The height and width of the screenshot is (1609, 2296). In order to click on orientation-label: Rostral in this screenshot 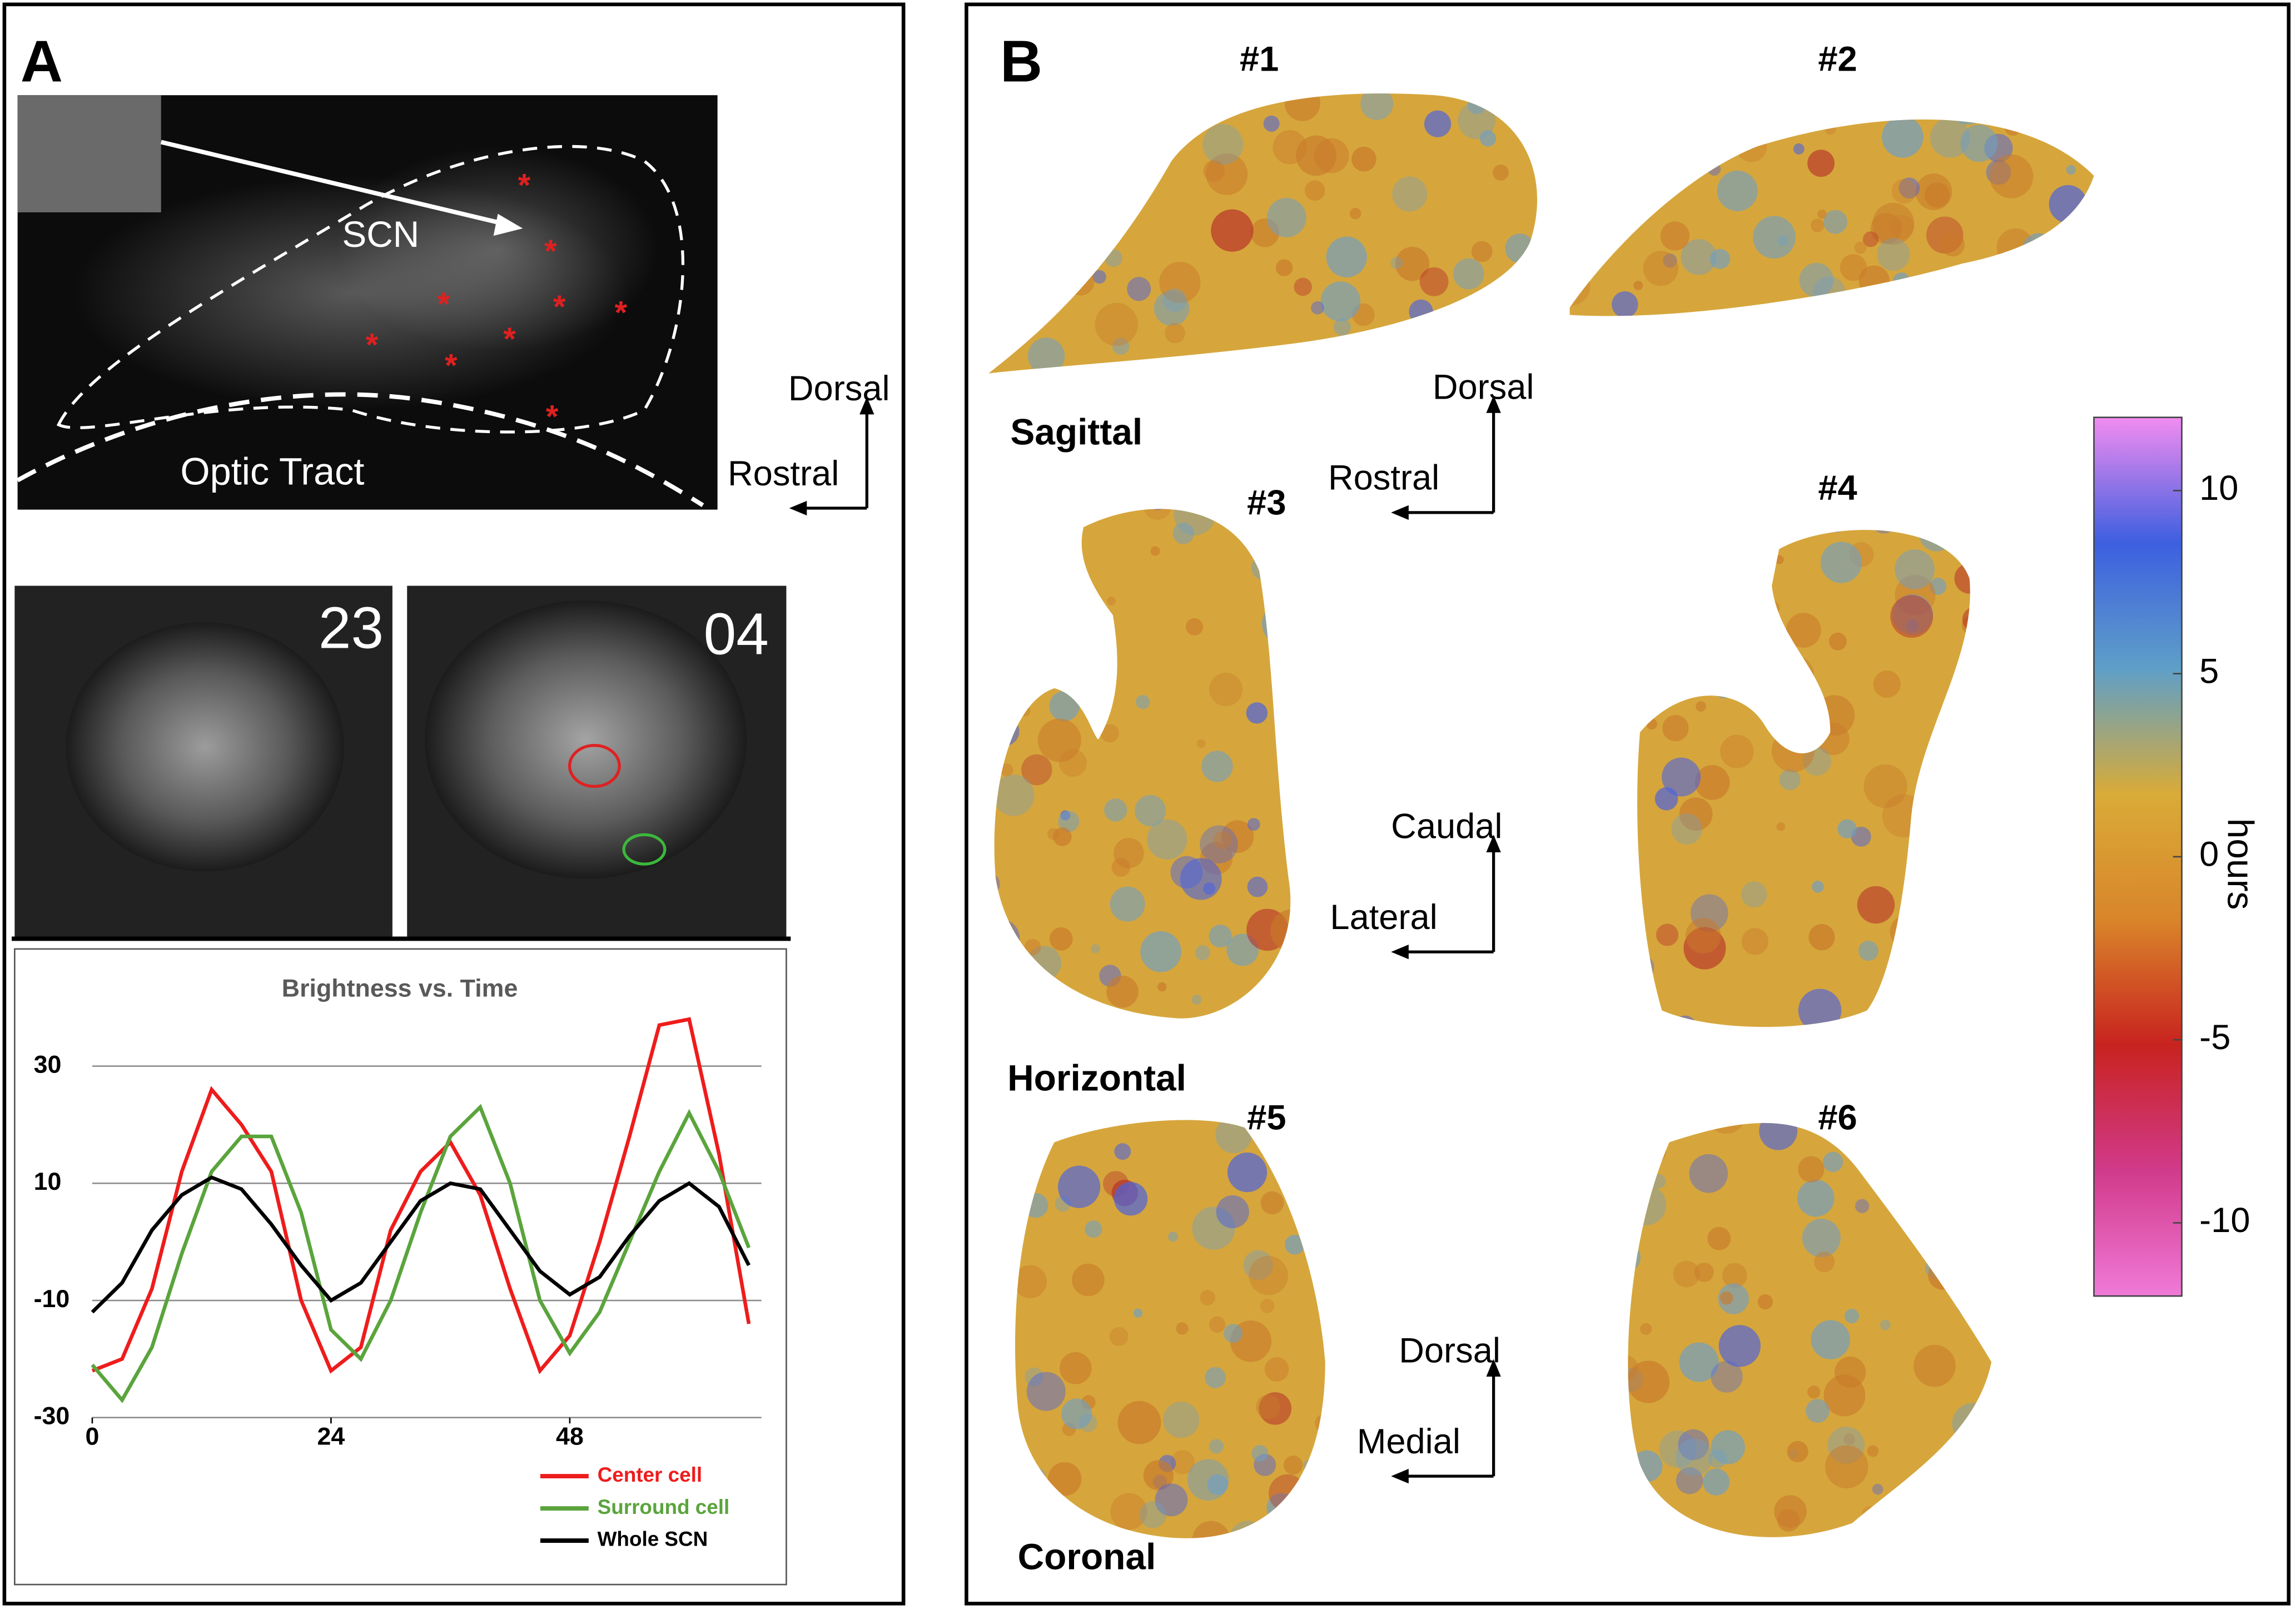, I will do `click(1383, 478)`.